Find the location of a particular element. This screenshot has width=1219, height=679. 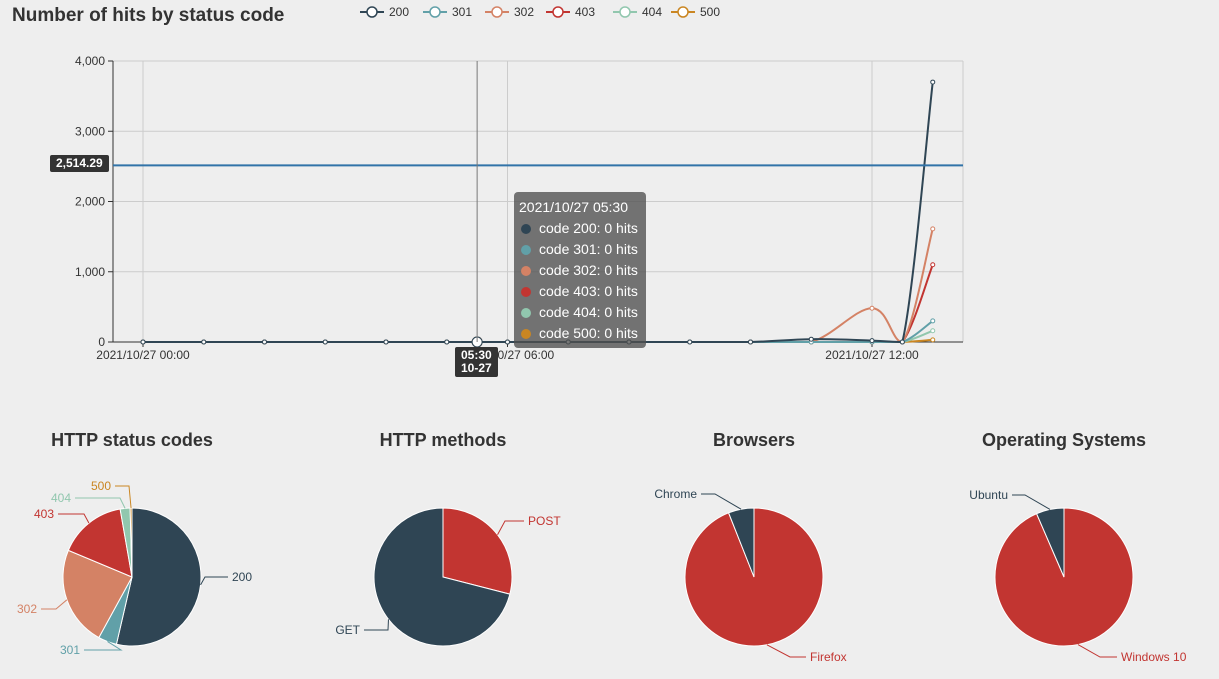

line-chart-title: Number of hits by status code is located at coordinates (148, 15).